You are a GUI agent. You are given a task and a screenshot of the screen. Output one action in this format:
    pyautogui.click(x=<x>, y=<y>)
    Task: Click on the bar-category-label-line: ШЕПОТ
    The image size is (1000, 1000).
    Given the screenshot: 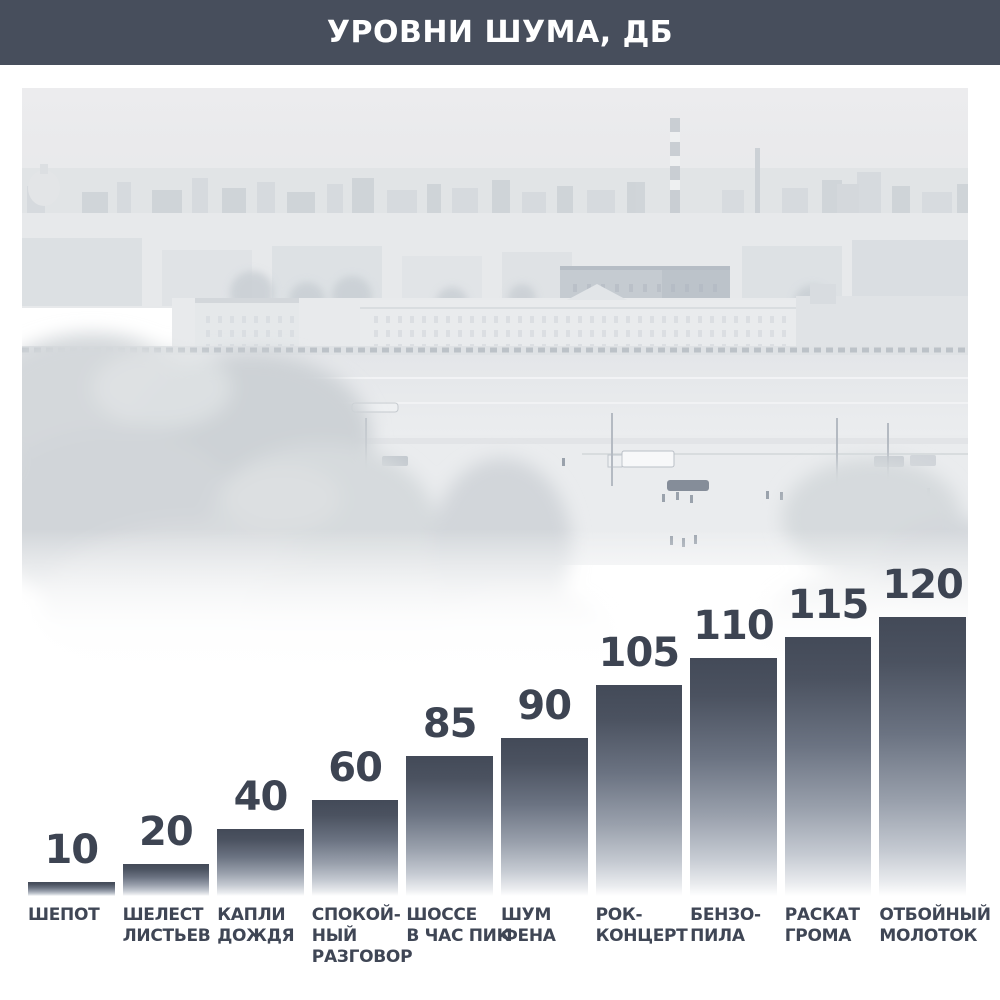 What is the action you would take?
    pyautogui.click(x=64, y=915)
    